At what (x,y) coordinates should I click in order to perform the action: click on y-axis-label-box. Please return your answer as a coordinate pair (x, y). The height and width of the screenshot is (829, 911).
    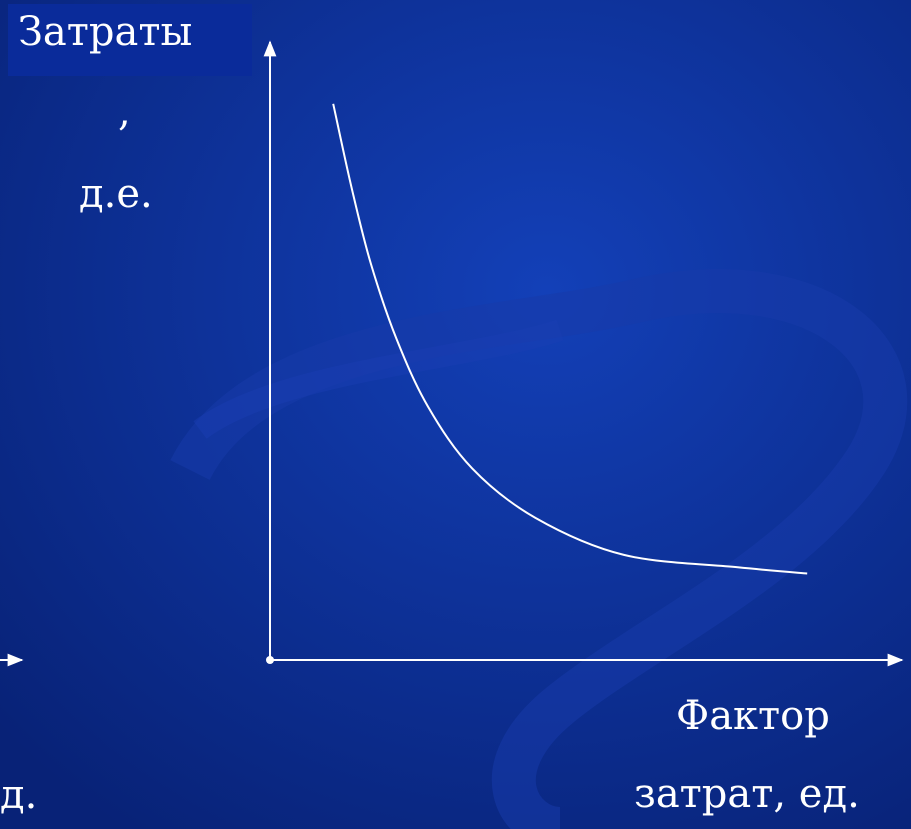
    Looking at the image, I should click on (130, 40).